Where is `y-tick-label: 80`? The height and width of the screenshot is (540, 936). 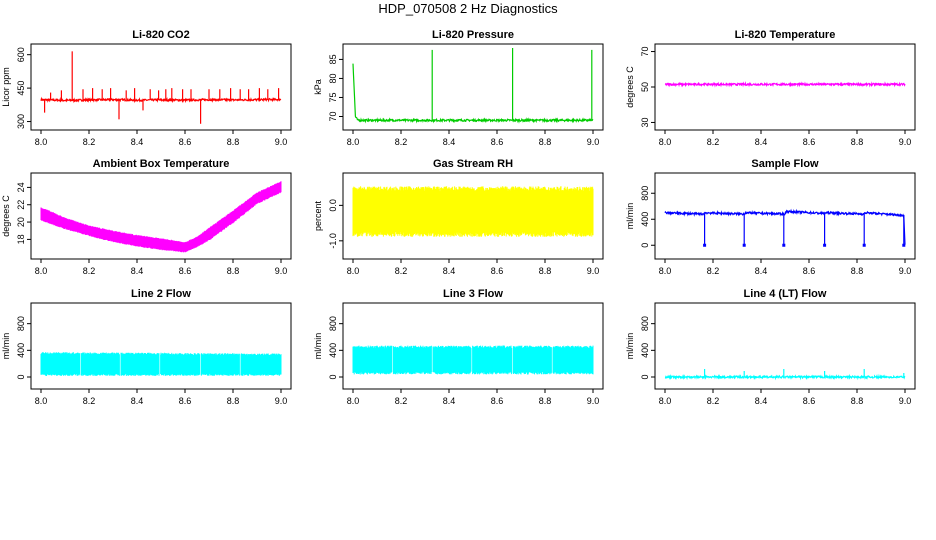 y-tick-label: 80 is located at coordinates (333, 78).